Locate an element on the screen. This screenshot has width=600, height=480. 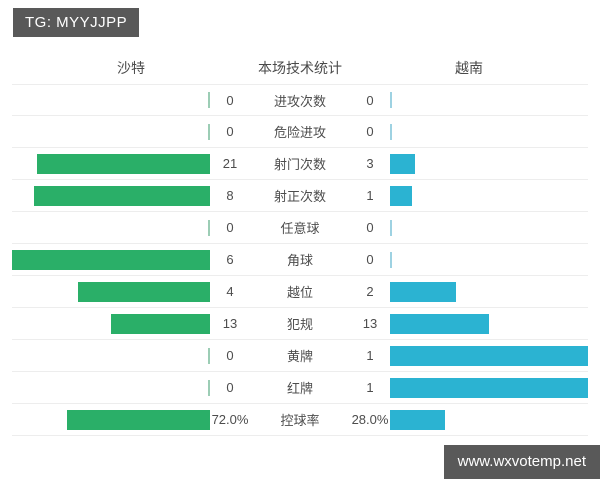
watermark-url: www.wxvotemp.net is located at coordinates (521, 461).